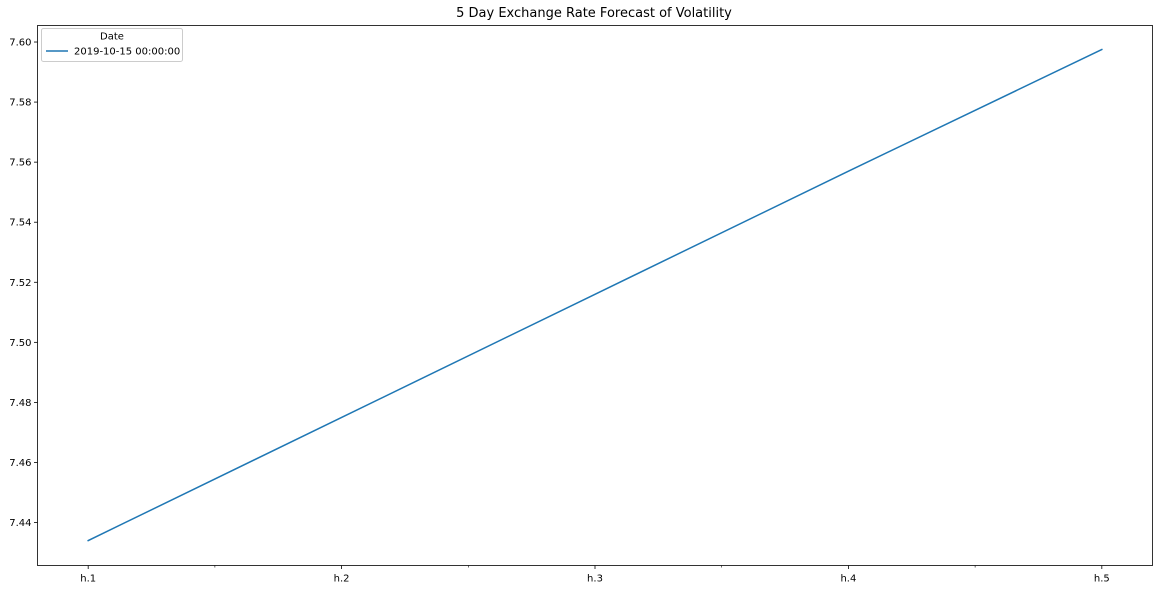  Describe the element at coordinates (848, 579) in the screenshot. I see `x-tick-label: h.4` at that location.